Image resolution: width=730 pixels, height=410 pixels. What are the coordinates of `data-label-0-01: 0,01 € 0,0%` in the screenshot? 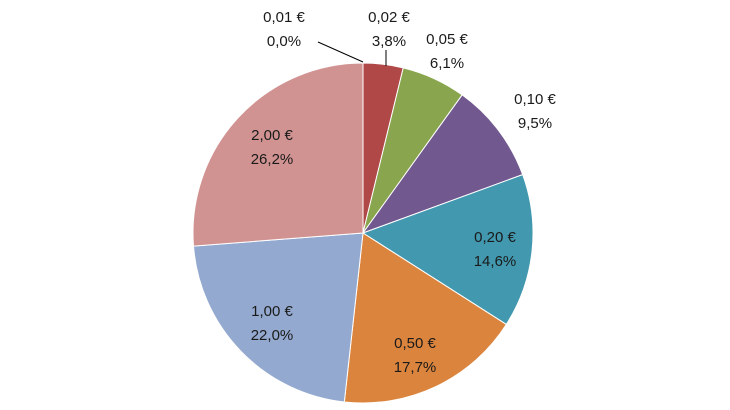 It's located at (284, 29).